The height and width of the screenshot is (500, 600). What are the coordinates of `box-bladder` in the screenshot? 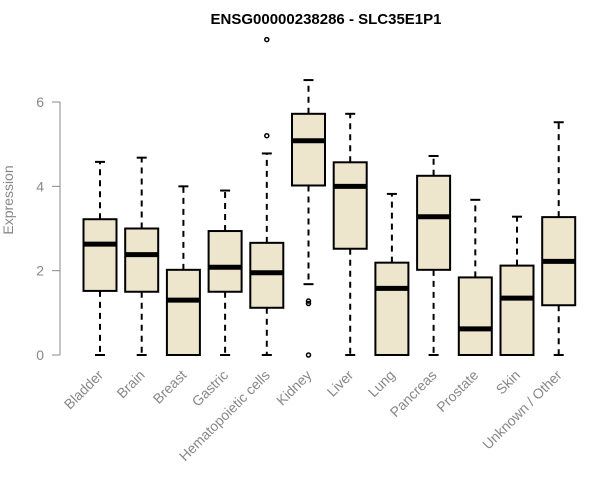 It's located at (100, 258).